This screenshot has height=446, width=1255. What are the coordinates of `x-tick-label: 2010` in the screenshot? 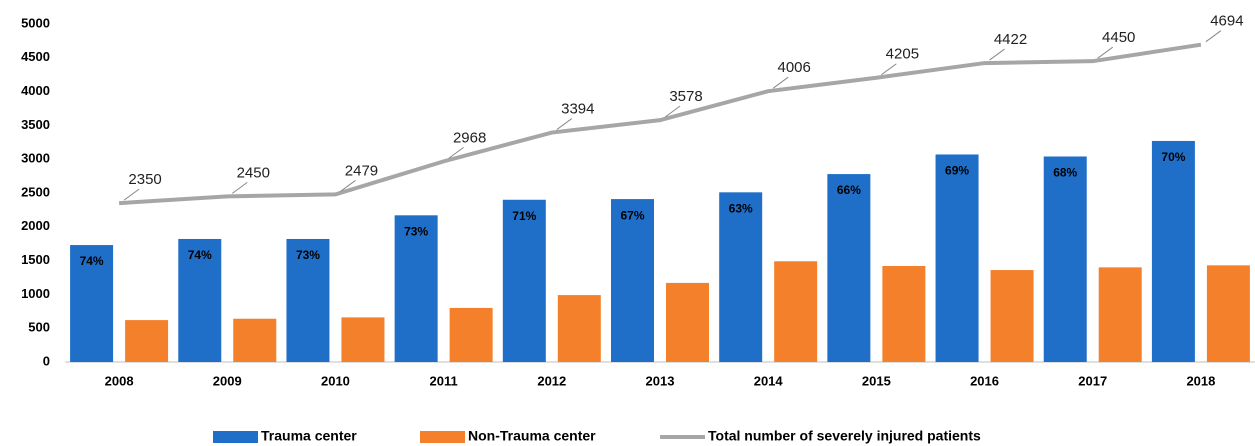 It's located at (335, 380).